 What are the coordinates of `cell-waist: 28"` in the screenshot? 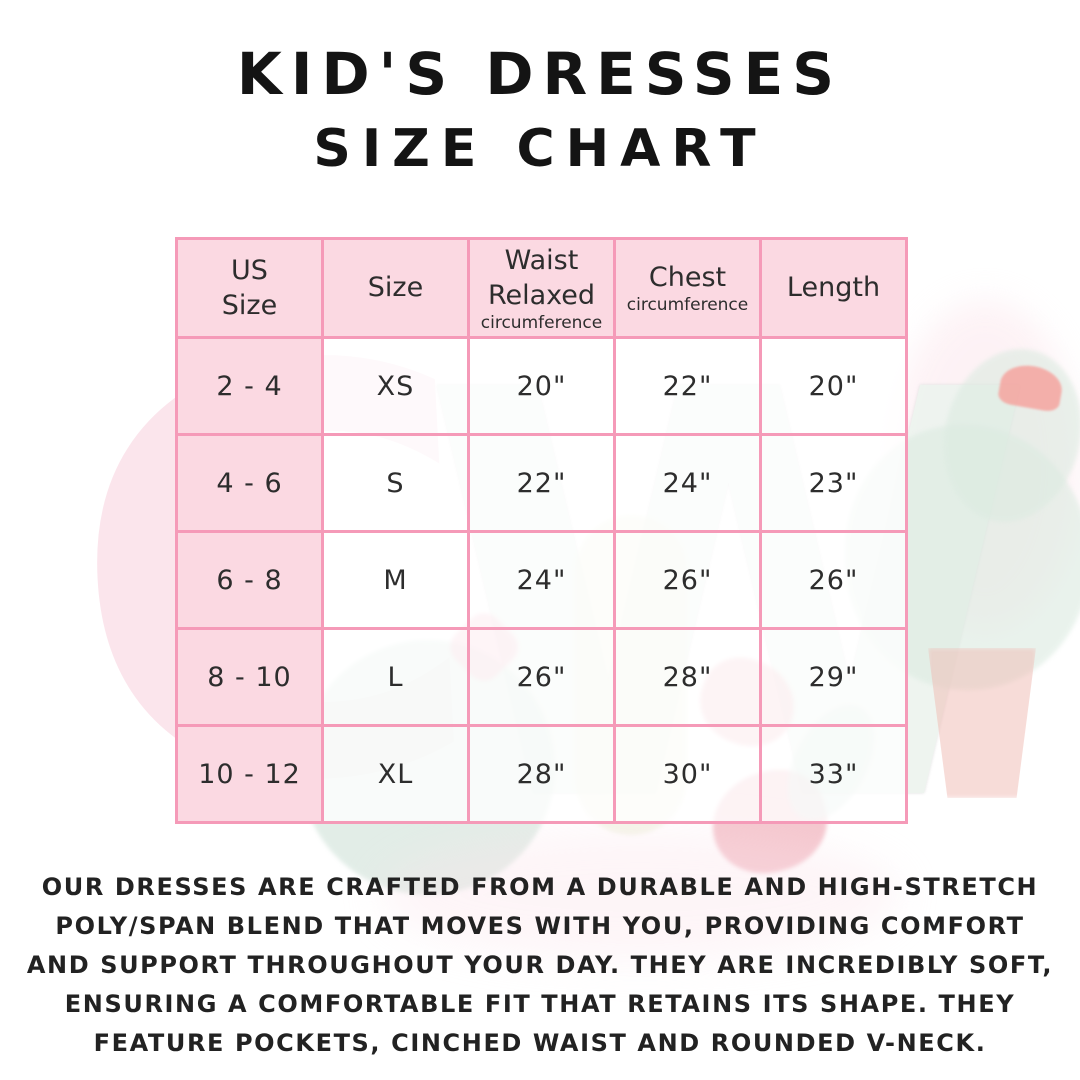 It's located at (541, 774).